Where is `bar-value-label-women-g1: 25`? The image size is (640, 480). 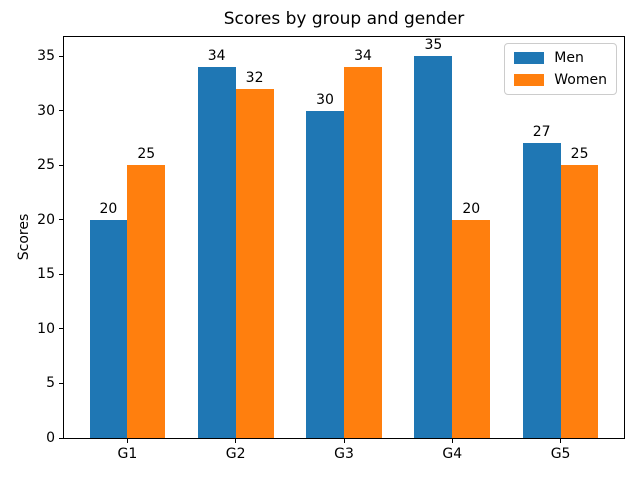
bar-value-label-women-g1: 25 is located at coordinates (146, 154).